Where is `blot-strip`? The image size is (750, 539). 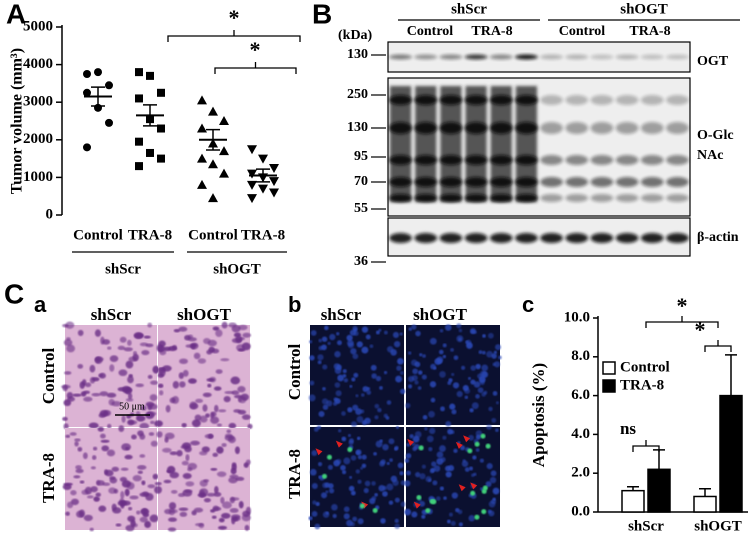 blot-strip is located at coordinates (539, 147).